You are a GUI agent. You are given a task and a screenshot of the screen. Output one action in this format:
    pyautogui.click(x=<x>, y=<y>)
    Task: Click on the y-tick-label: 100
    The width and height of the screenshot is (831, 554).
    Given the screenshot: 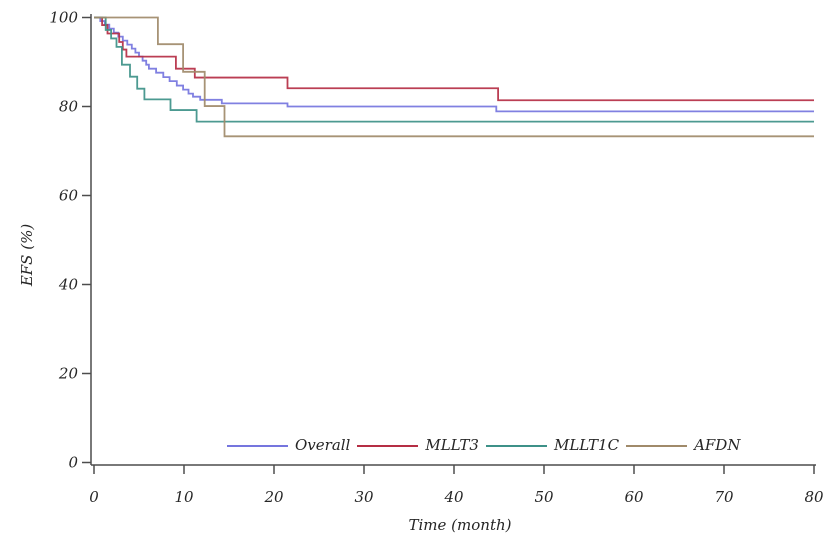 What is the action you would take?
    pyautogui.click(x=63, y=18)
    